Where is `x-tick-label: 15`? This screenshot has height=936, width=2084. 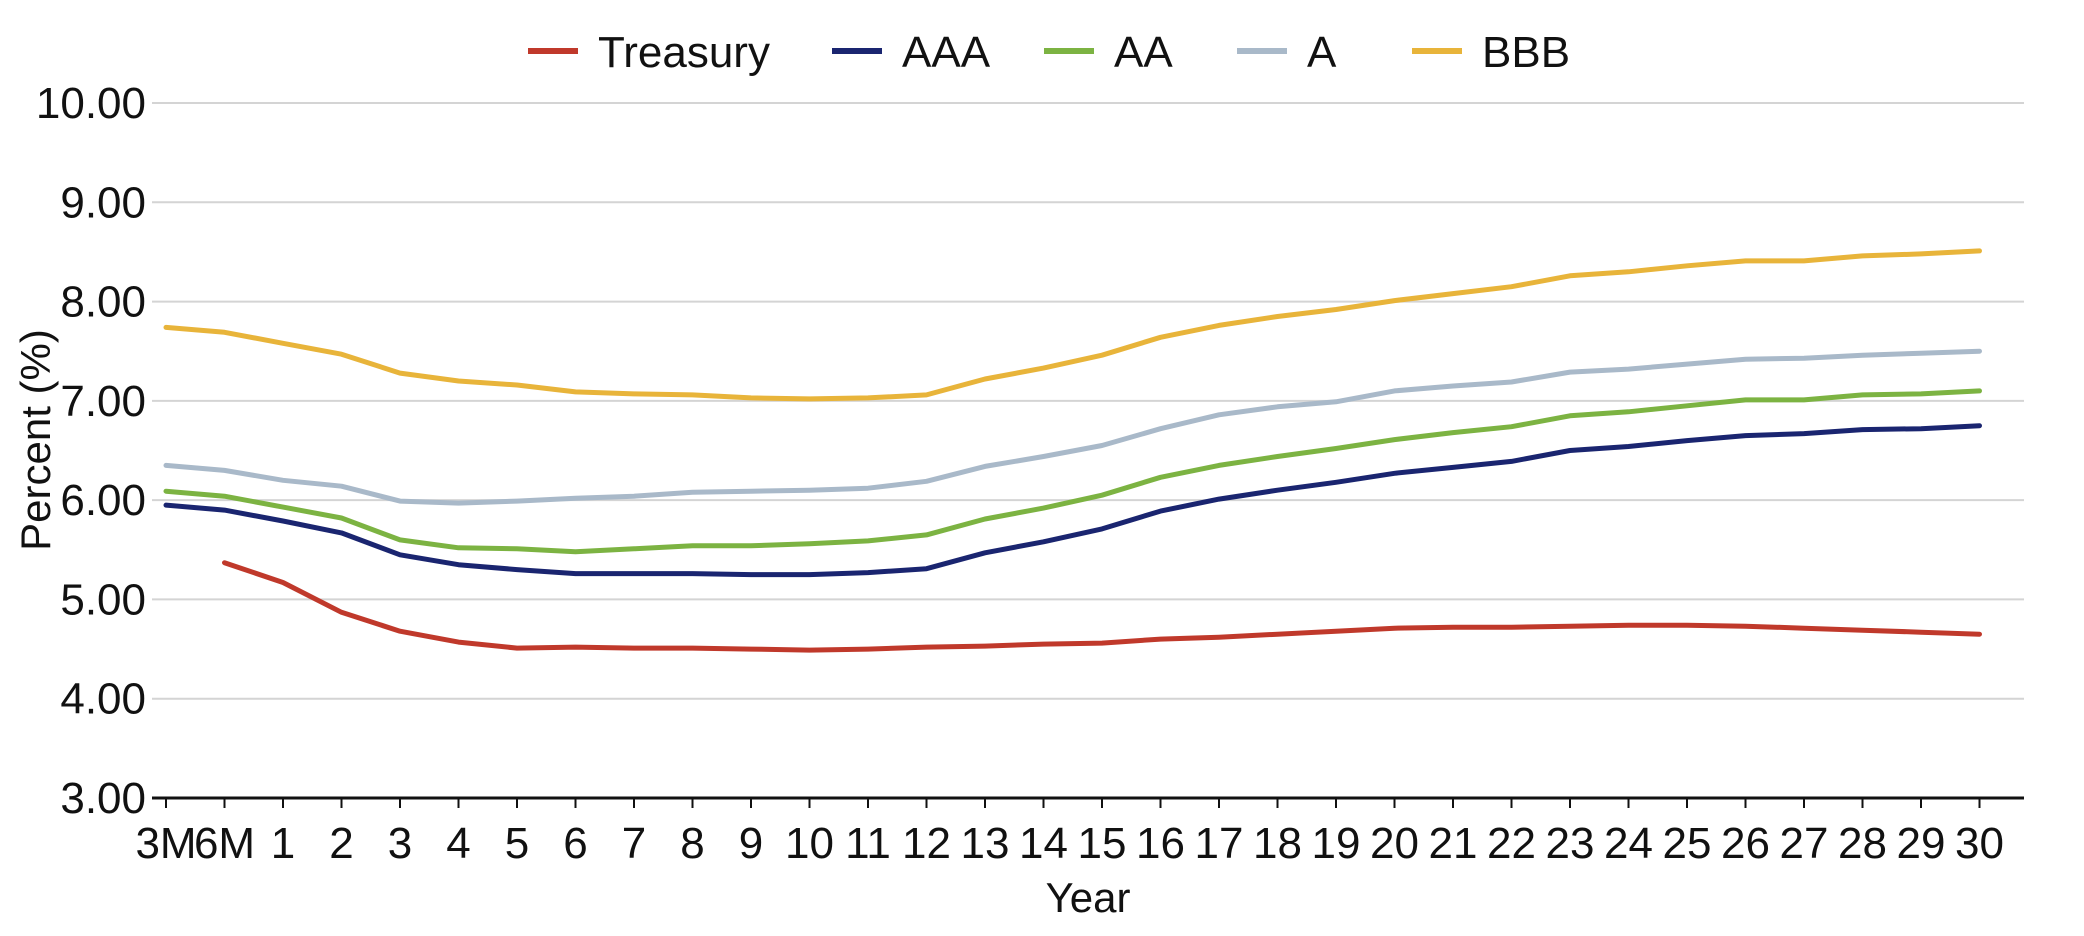
x-tick-label: 15 is located at coordinates (1102, 843).